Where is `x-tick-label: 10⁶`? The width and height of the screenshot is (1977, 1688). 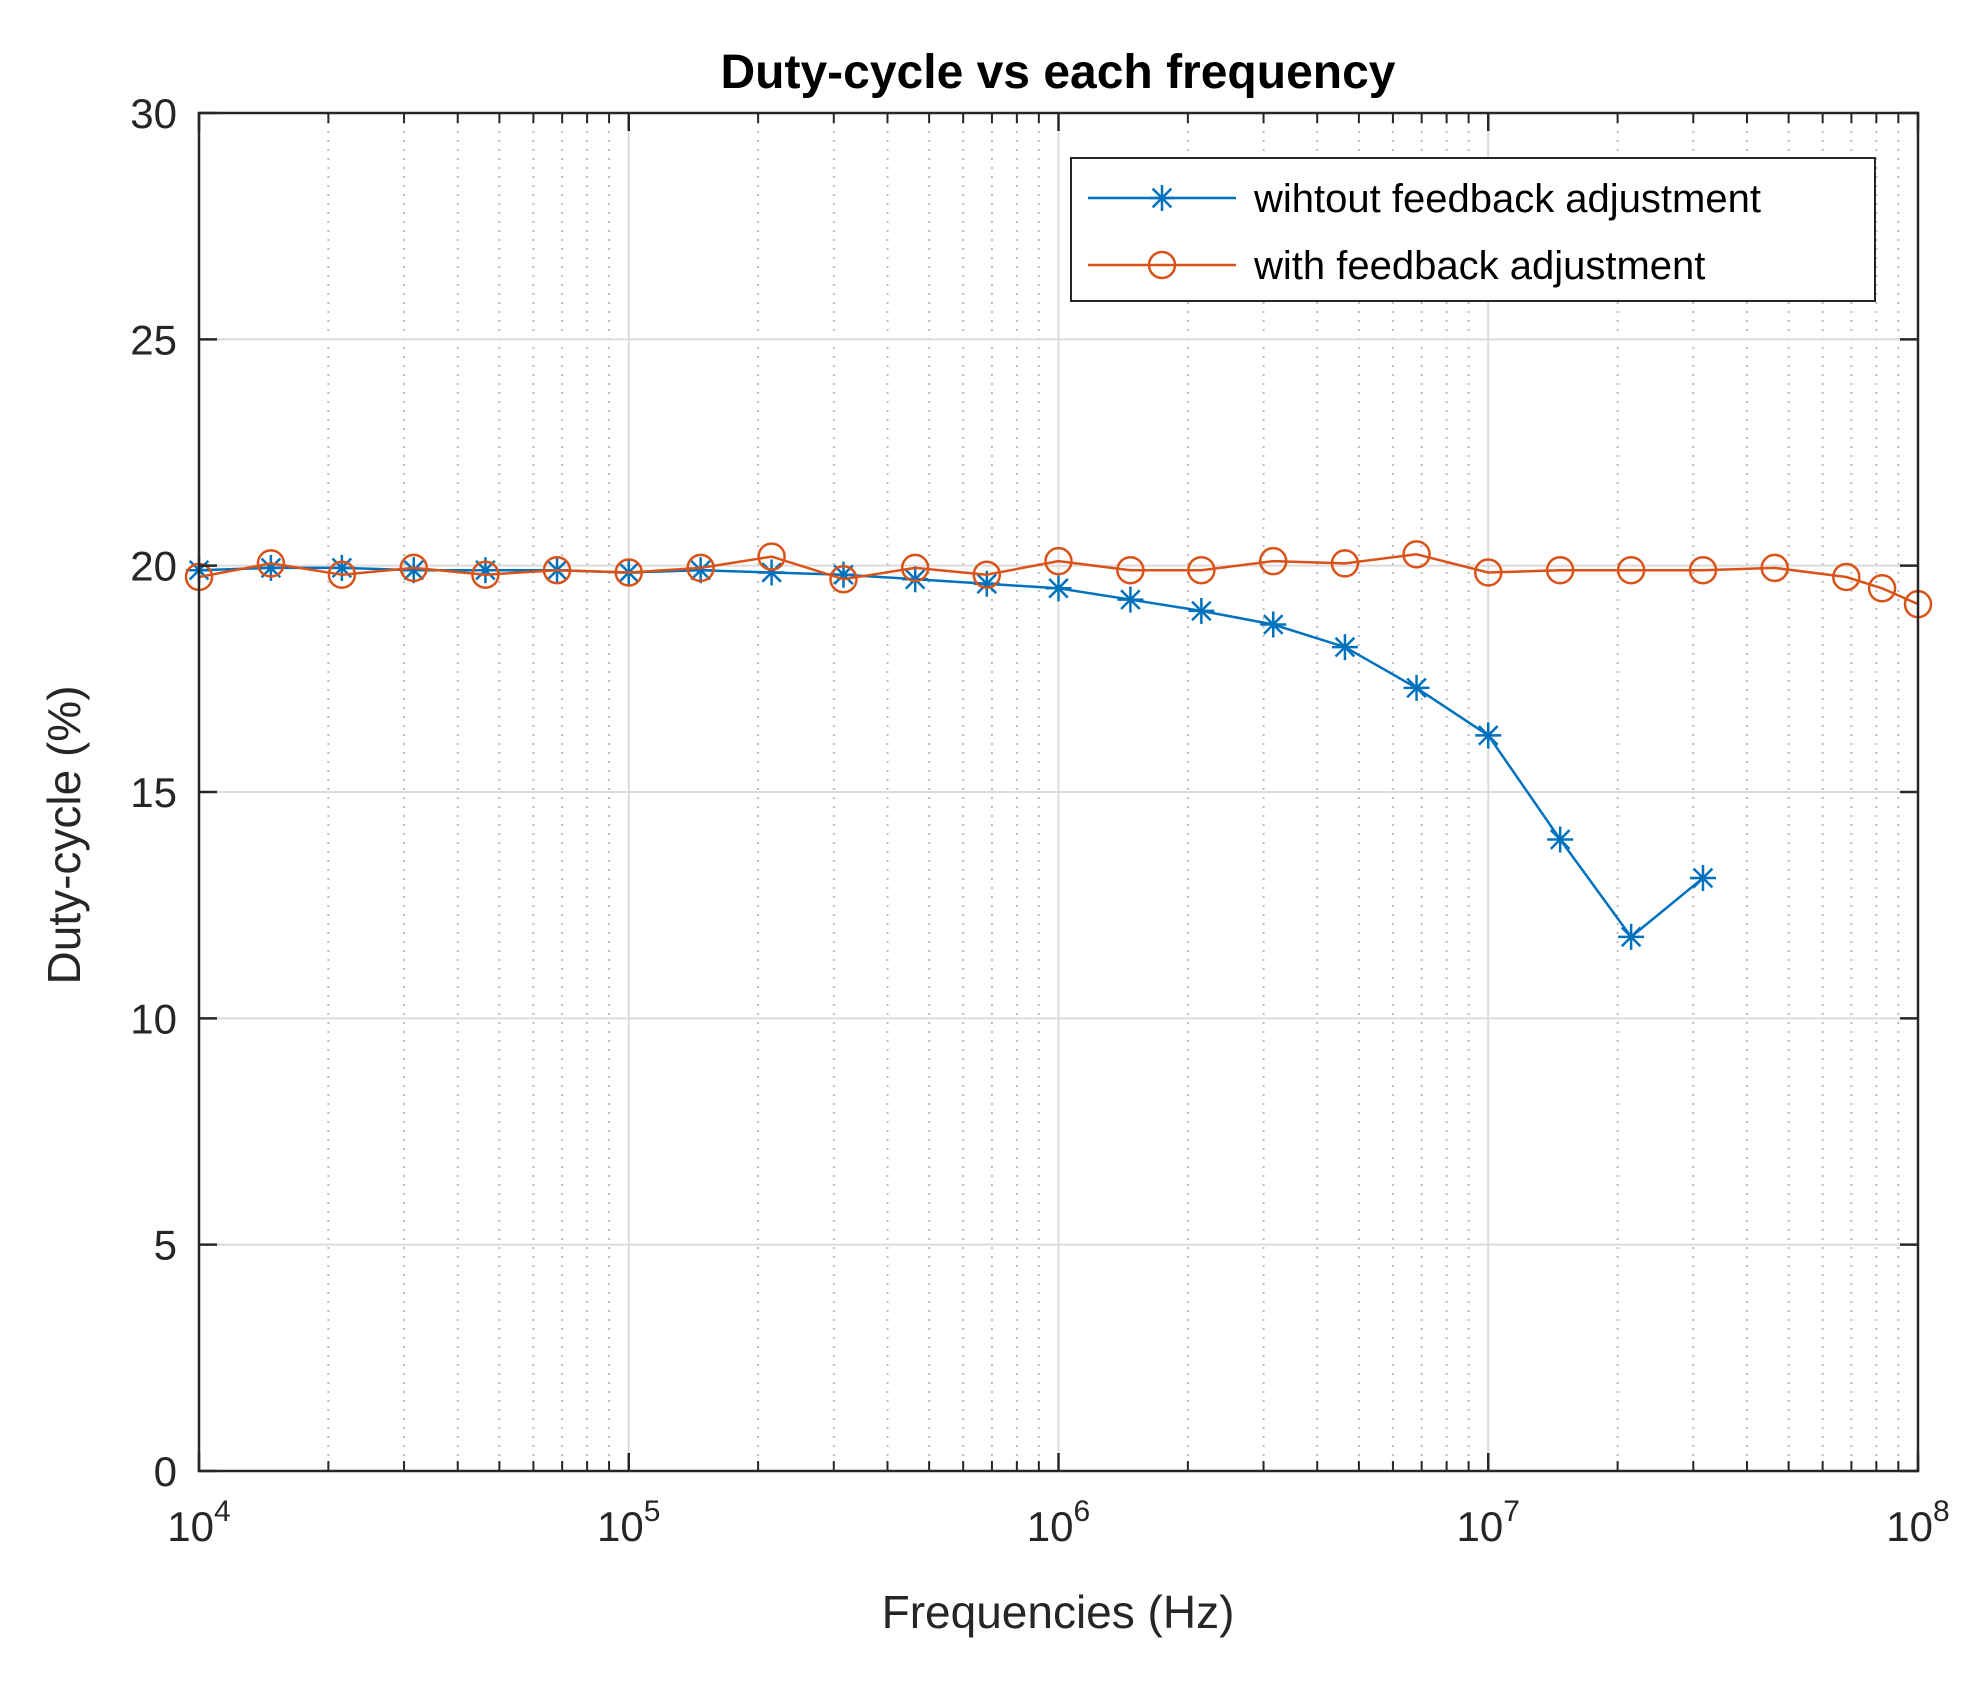
x-tick-label: 10⁶ is located at coordinates (1058, 1522).